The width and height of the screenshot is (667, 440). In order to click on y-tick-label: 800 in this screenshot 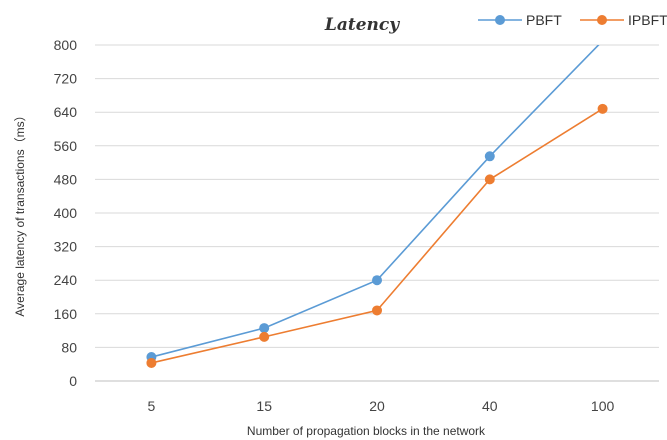, I will do `click(66, 45)`.